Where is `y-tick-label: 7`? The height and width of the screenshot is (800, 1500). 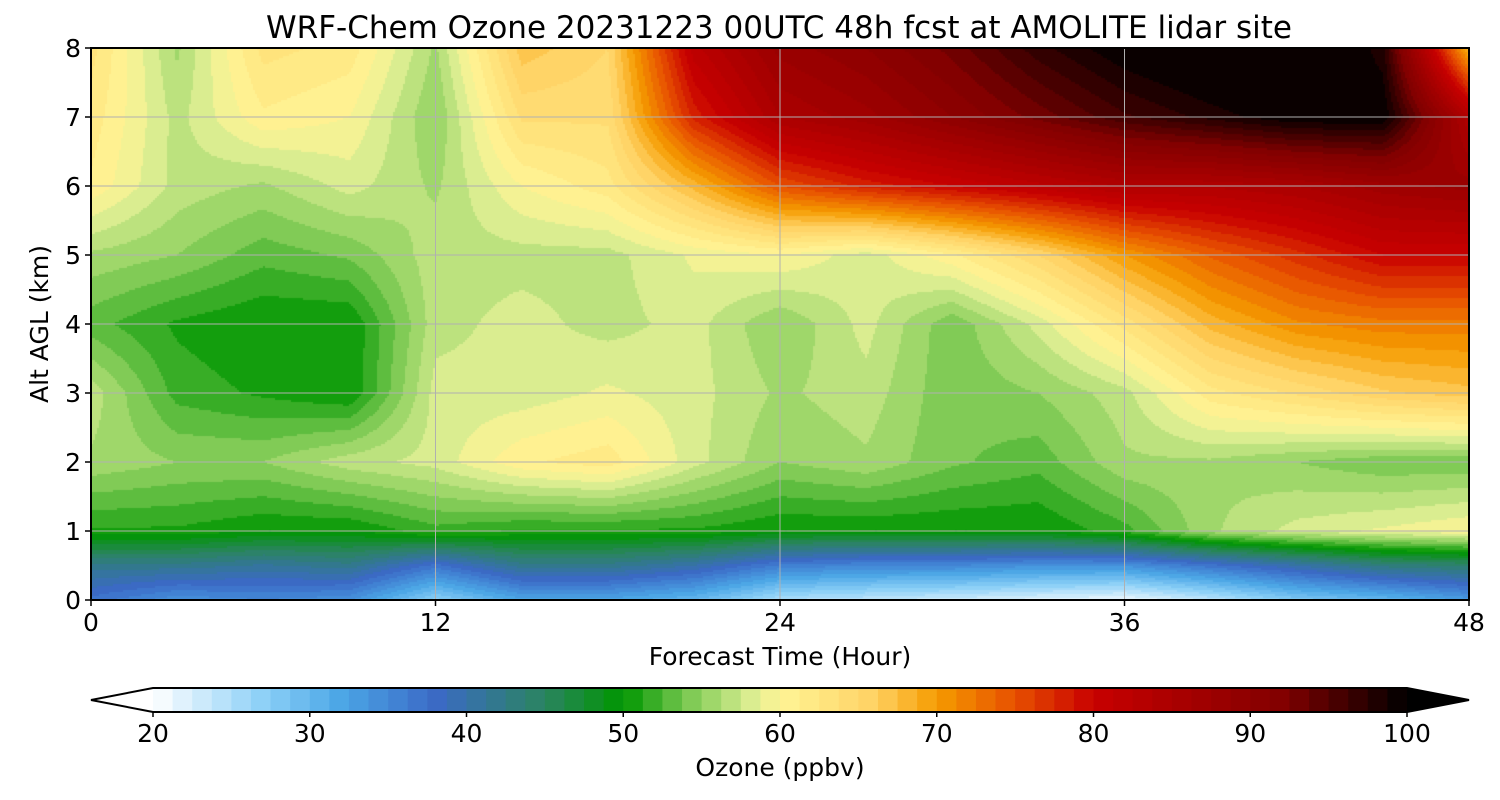
y-tick-label: 7 is located at coordinates (73, 117).